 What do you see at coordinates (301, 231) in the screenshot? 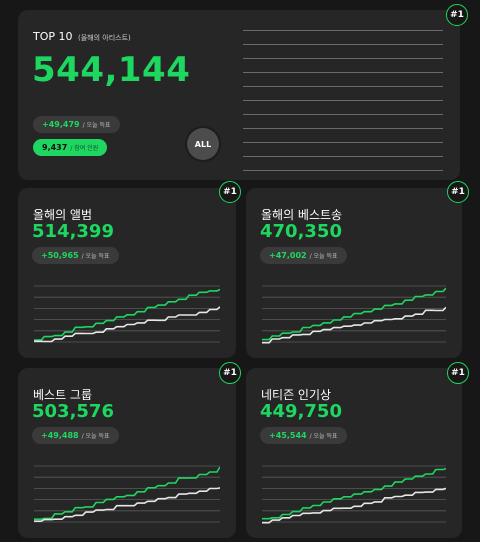
I see `song-votes: 470,350` at bounding box center [301, 231].